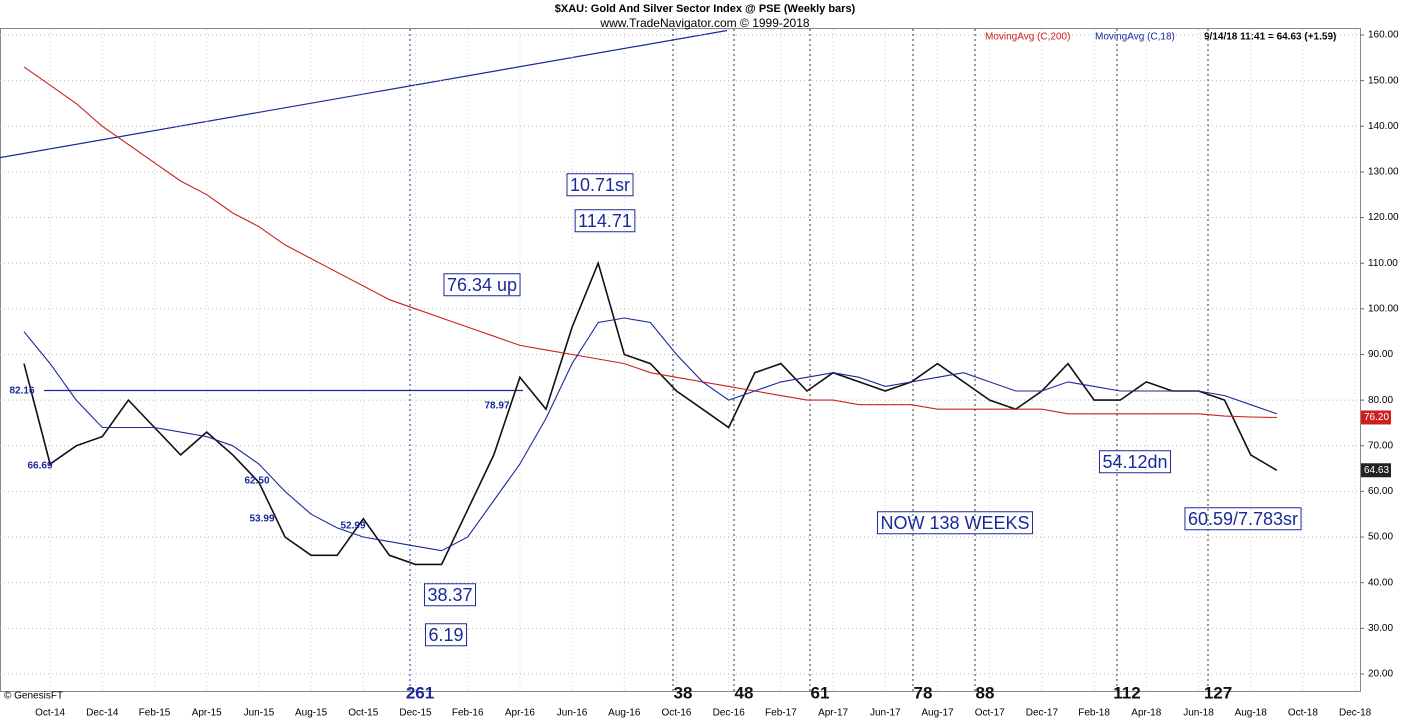 The width and height of the screenshot is (1410, 723). Describe the element at coordinates (311, 713) in the screenshot. I see `x-tick-label: Aug-15` at that location.